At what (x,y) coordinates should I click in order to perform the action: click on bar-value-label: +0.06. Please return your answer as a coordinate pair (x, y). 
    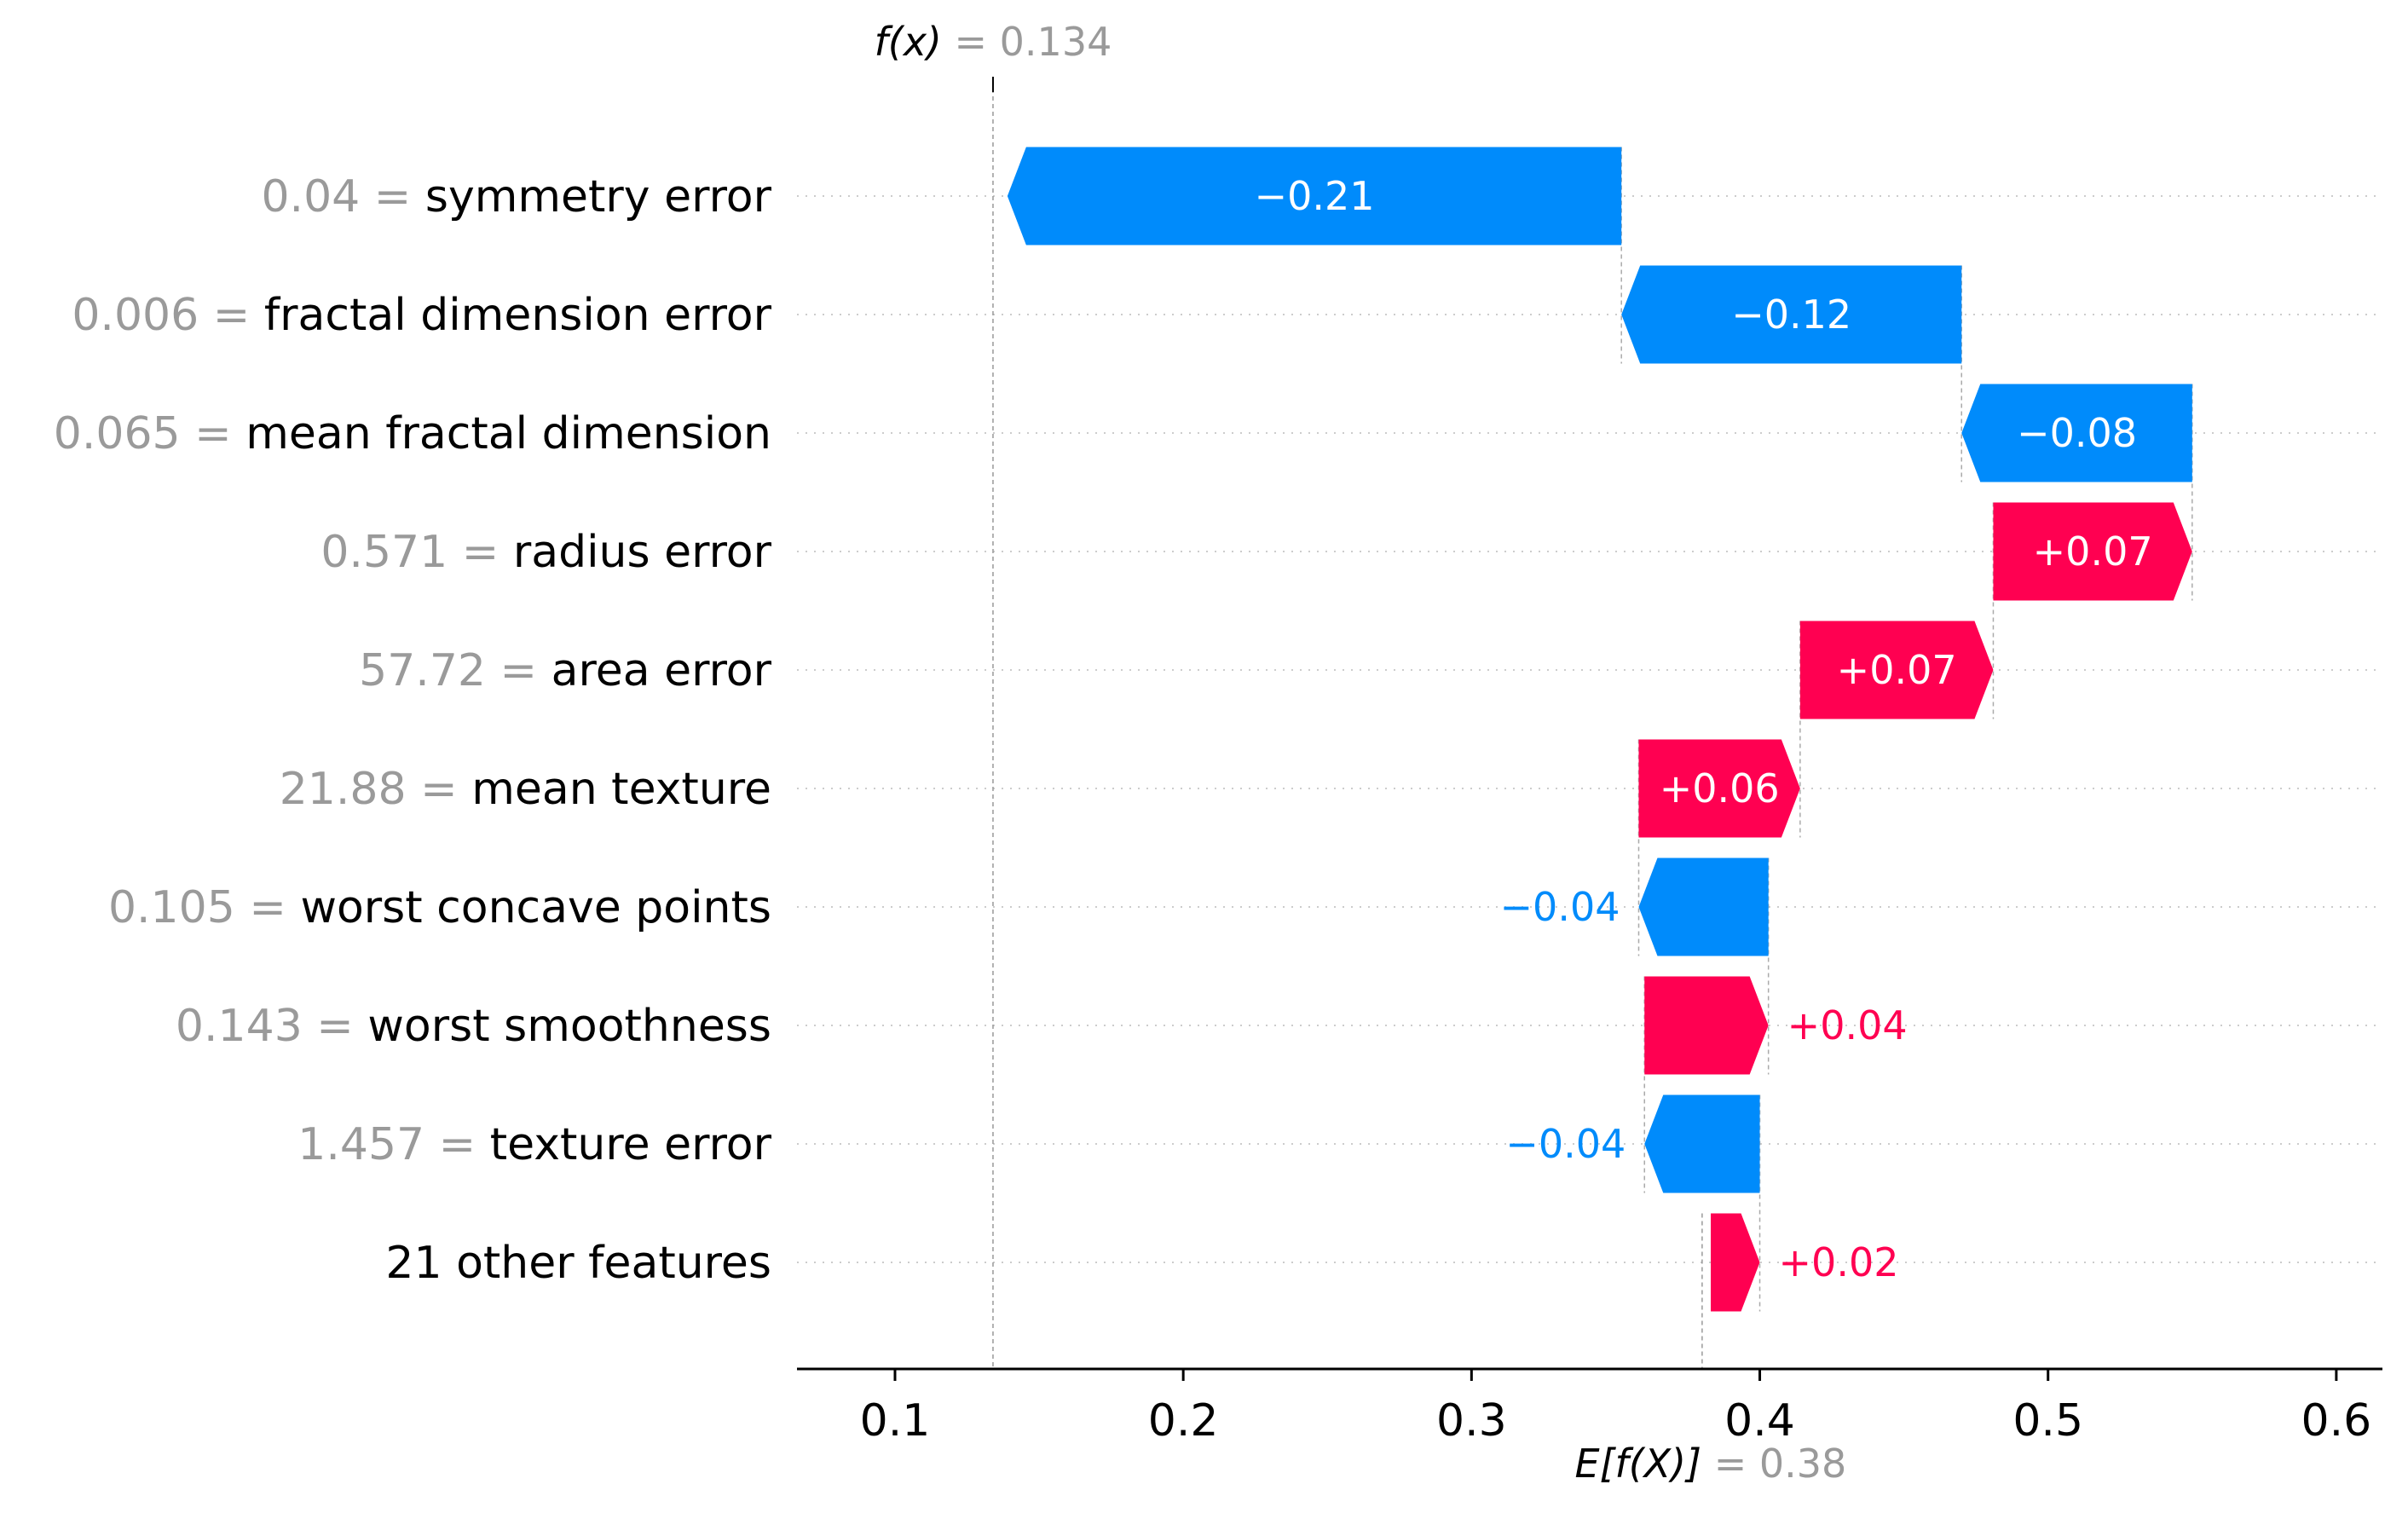
    Looking at the image, I should click on (1720, 788).